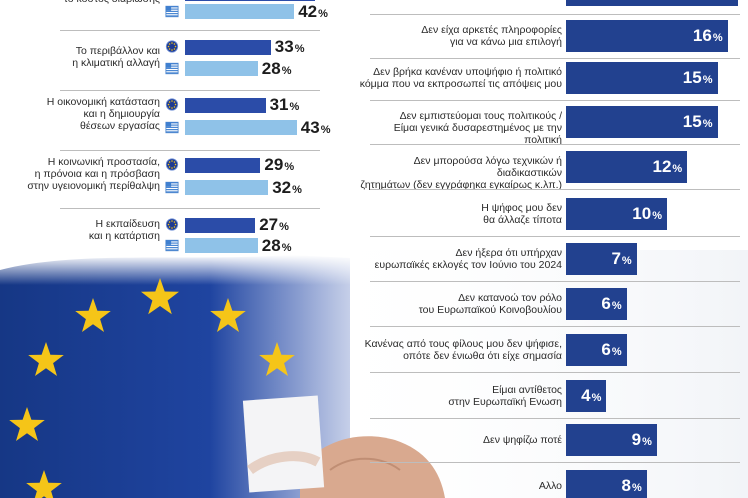 This screenshot has width=748, height=498. What do you see at coordinates (116, 57) in the screenshot?
I see `left-category-label: Το περιβάλλον και η κλιματική αλλαγή` at bounding box center [116, 57].